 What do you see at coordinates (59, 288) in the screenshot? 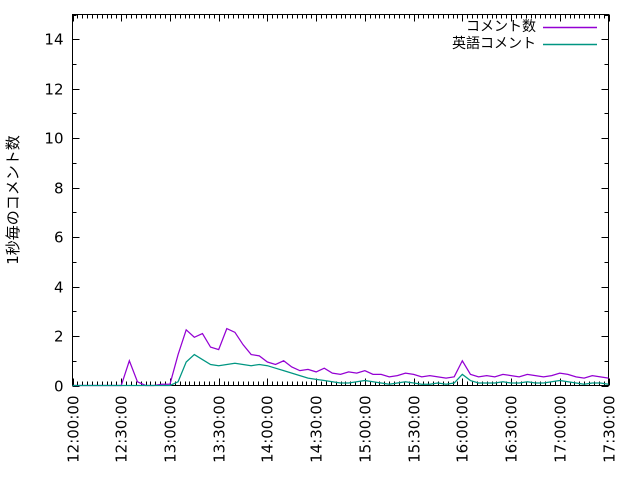
I see `y-tick-label: 4` at bounding box center [59, 288].